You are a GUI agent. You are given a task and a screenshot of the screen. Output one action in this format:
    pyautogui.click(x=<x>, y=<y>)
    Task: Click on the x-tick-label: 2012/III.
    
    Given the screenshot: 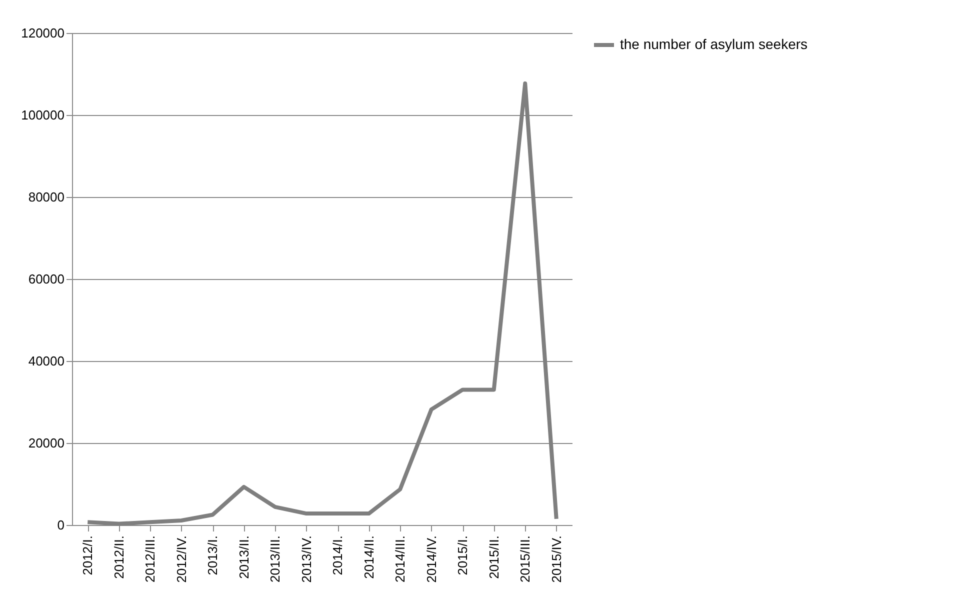 What is the action you would take?
    pyautogui.click(x=150, y=559)
    